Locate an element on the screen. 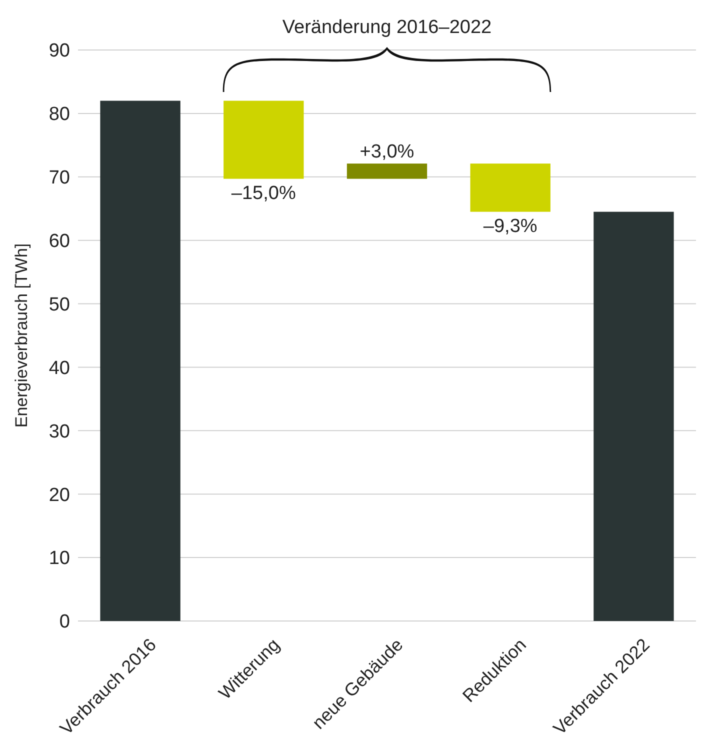  y-tick-label: 30 is located at coordinates (59, 431).